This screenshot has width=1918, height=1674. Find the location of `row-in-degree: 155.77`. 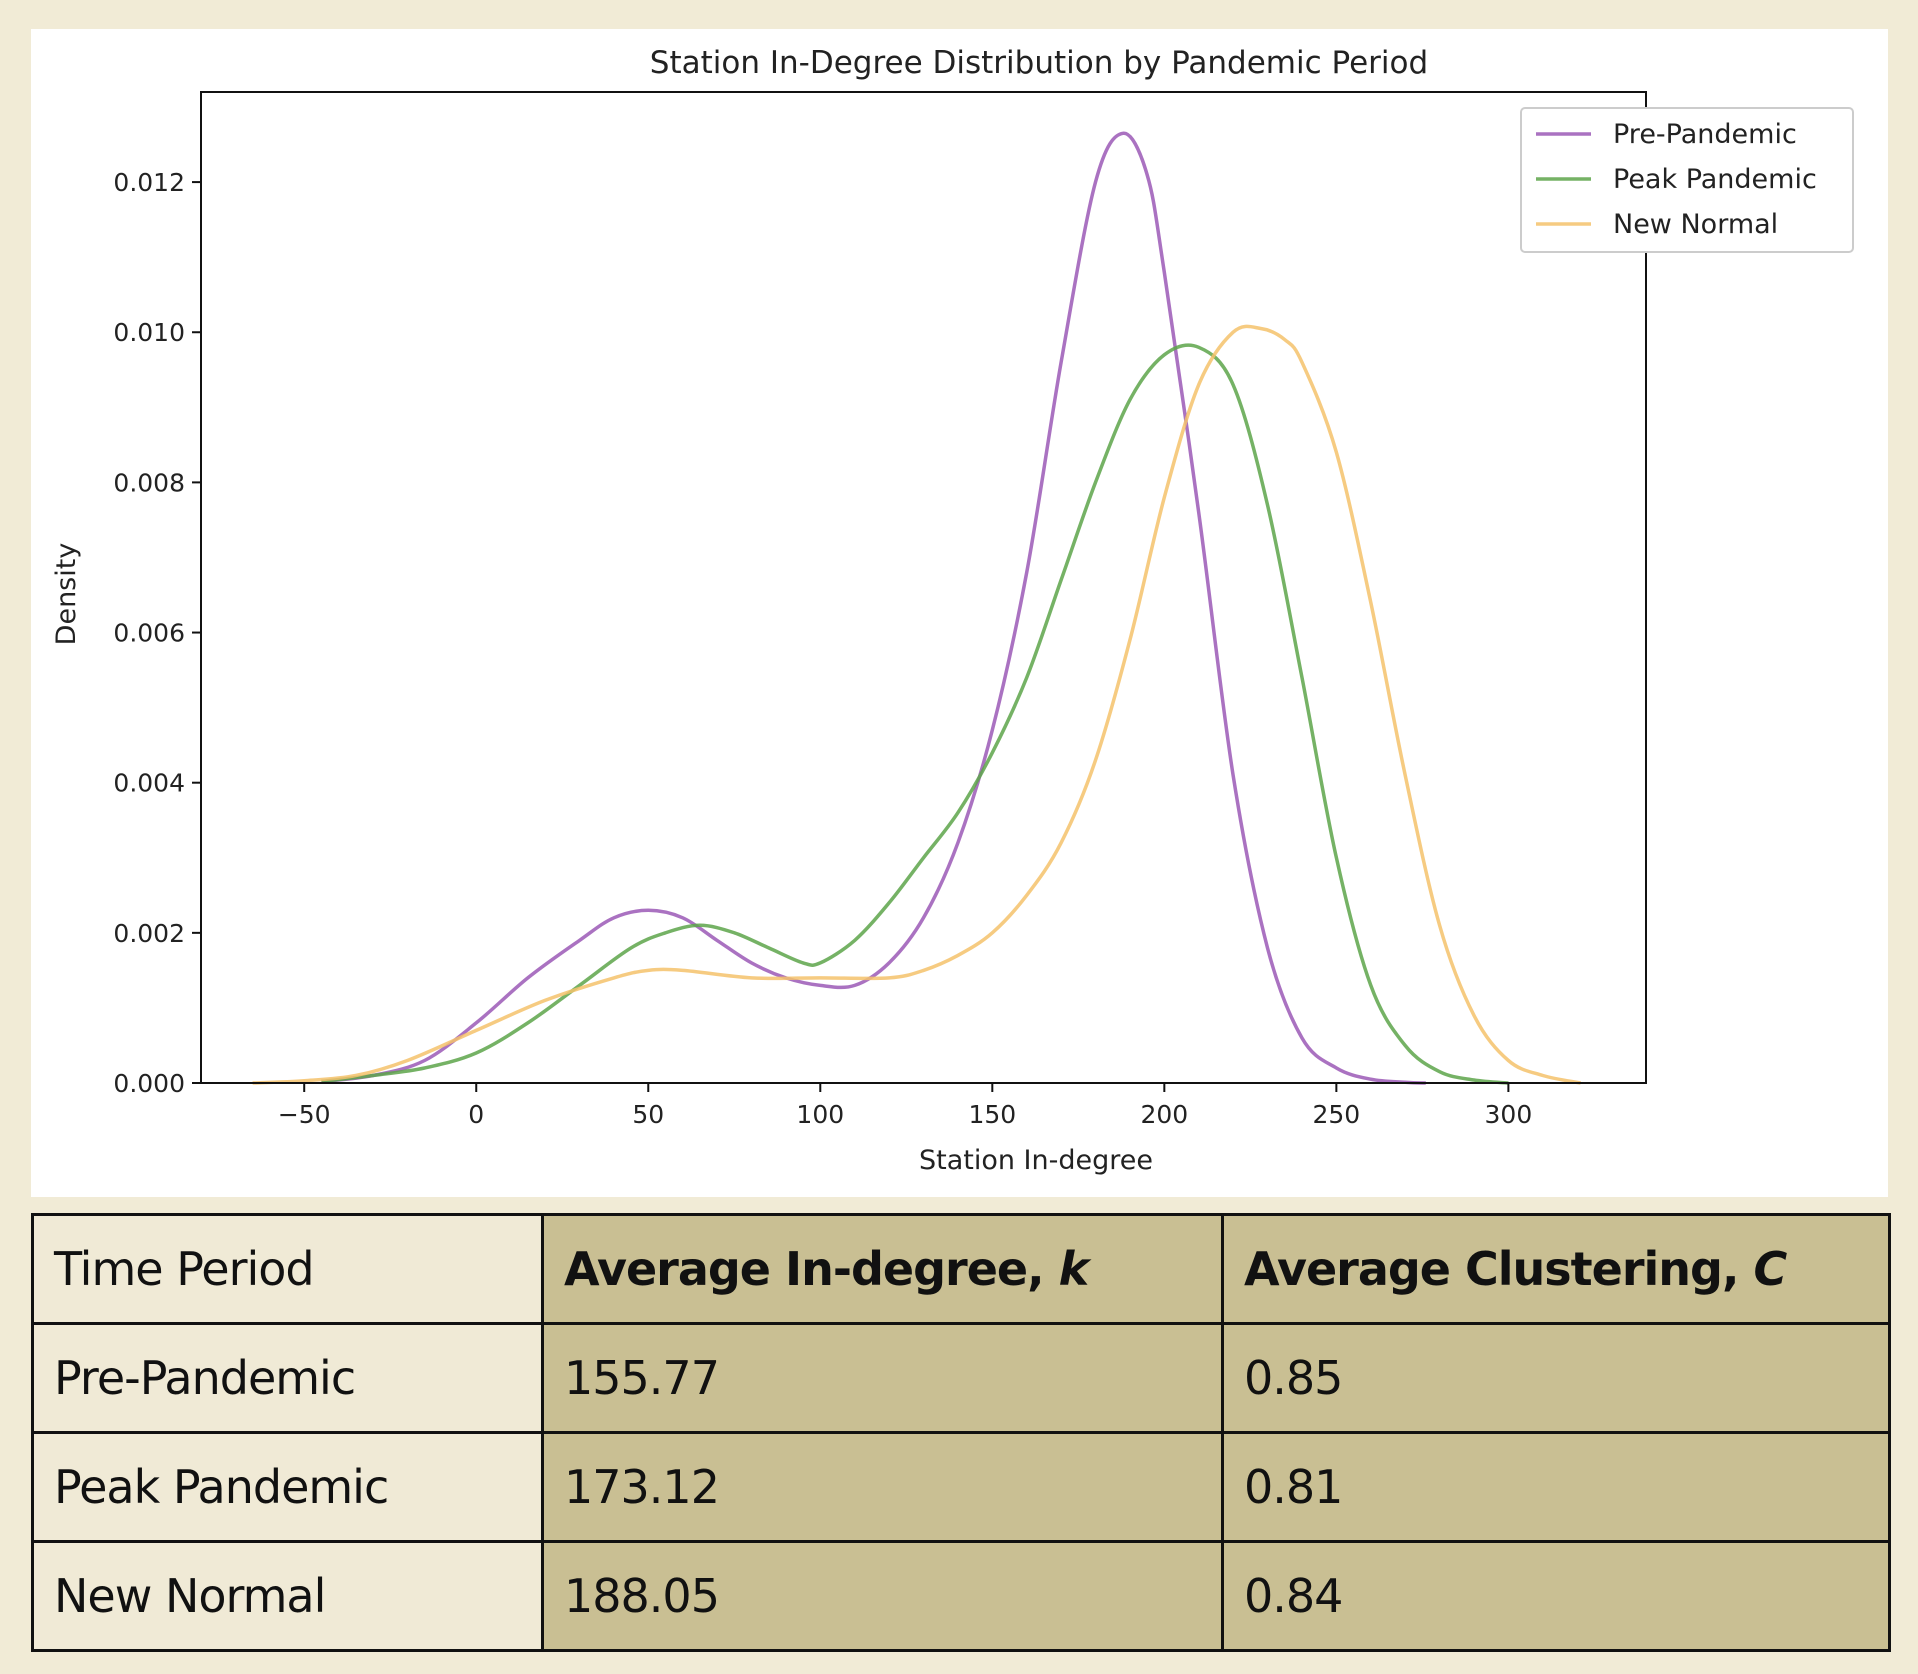

row-in-degree: 155.77 is located at coordinates (882, 1378).